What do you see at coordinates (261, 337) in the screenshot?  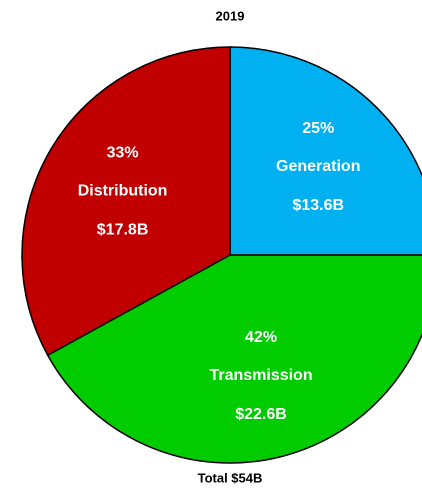 I see `value-label: 42%` at bounding box center [261, 337].